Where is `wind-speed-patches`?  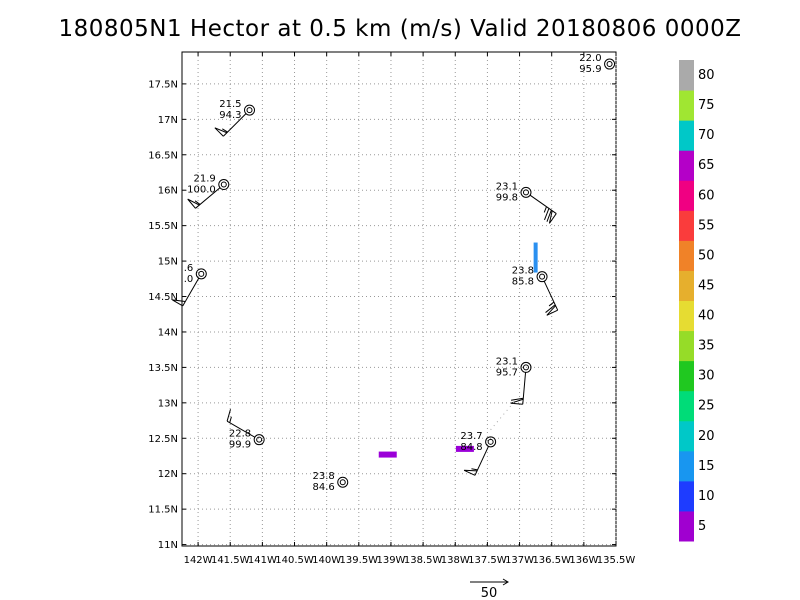 wind-speed-patches is located at coordinates (458, 350).